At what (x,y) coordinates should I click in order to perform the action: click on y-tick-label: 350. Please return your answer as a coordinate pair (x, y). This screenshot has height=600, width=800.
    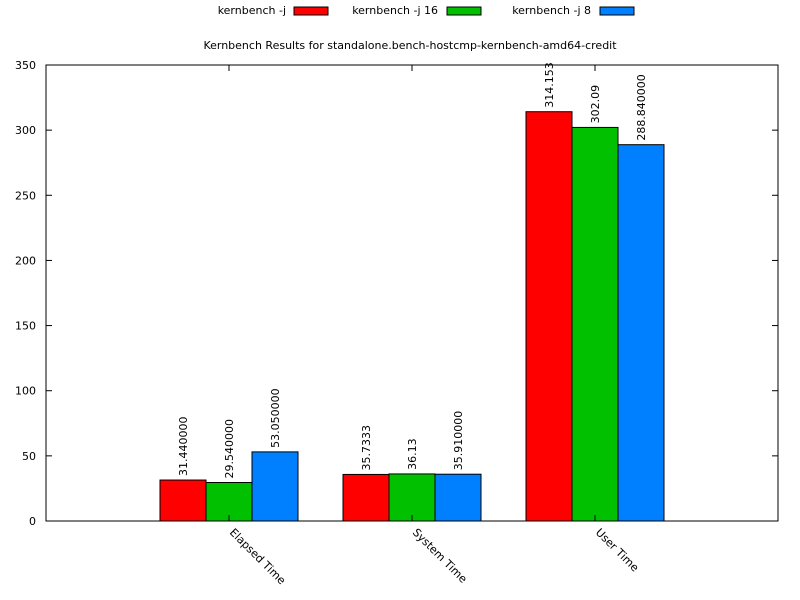
    Looking at the image, I should click on (25, 65).